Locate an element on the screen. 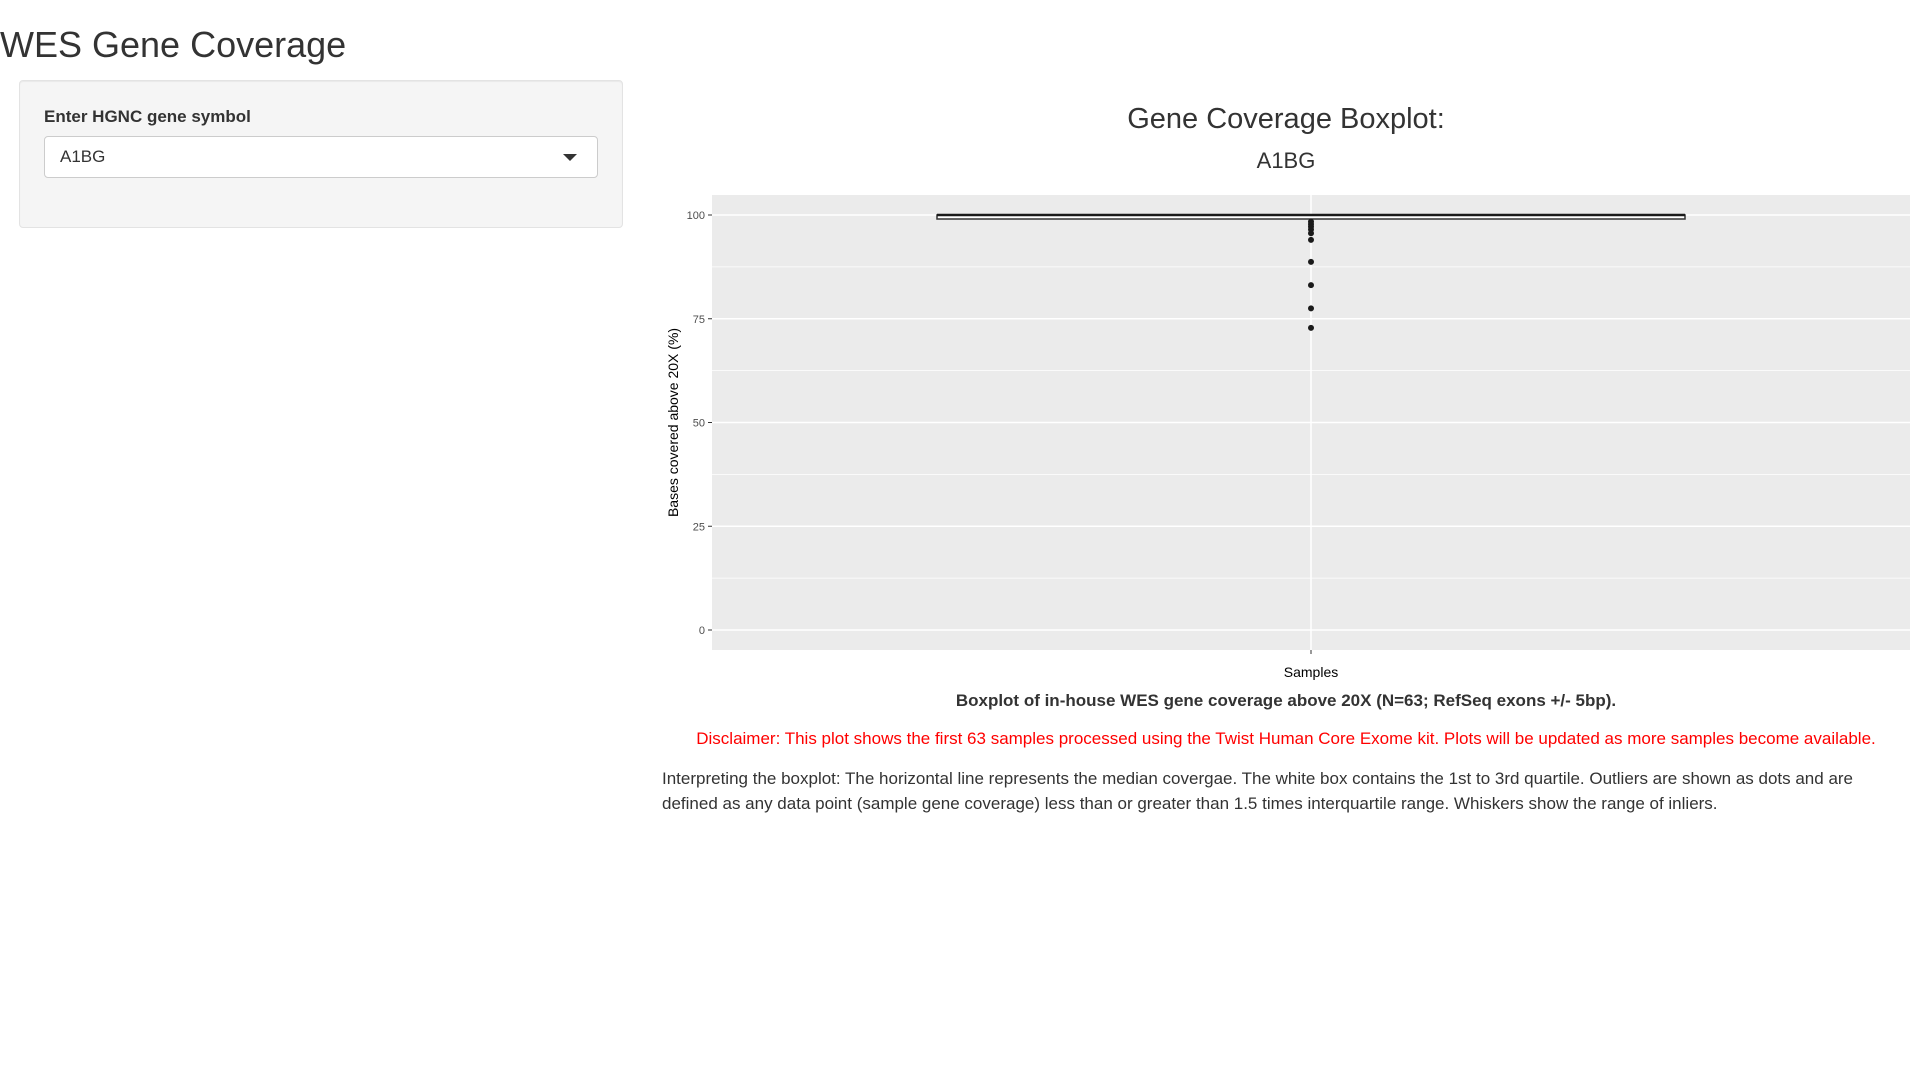 This screenshot has width=1920, height=1080. caret-down-icon is located at coordinates (570, 157).